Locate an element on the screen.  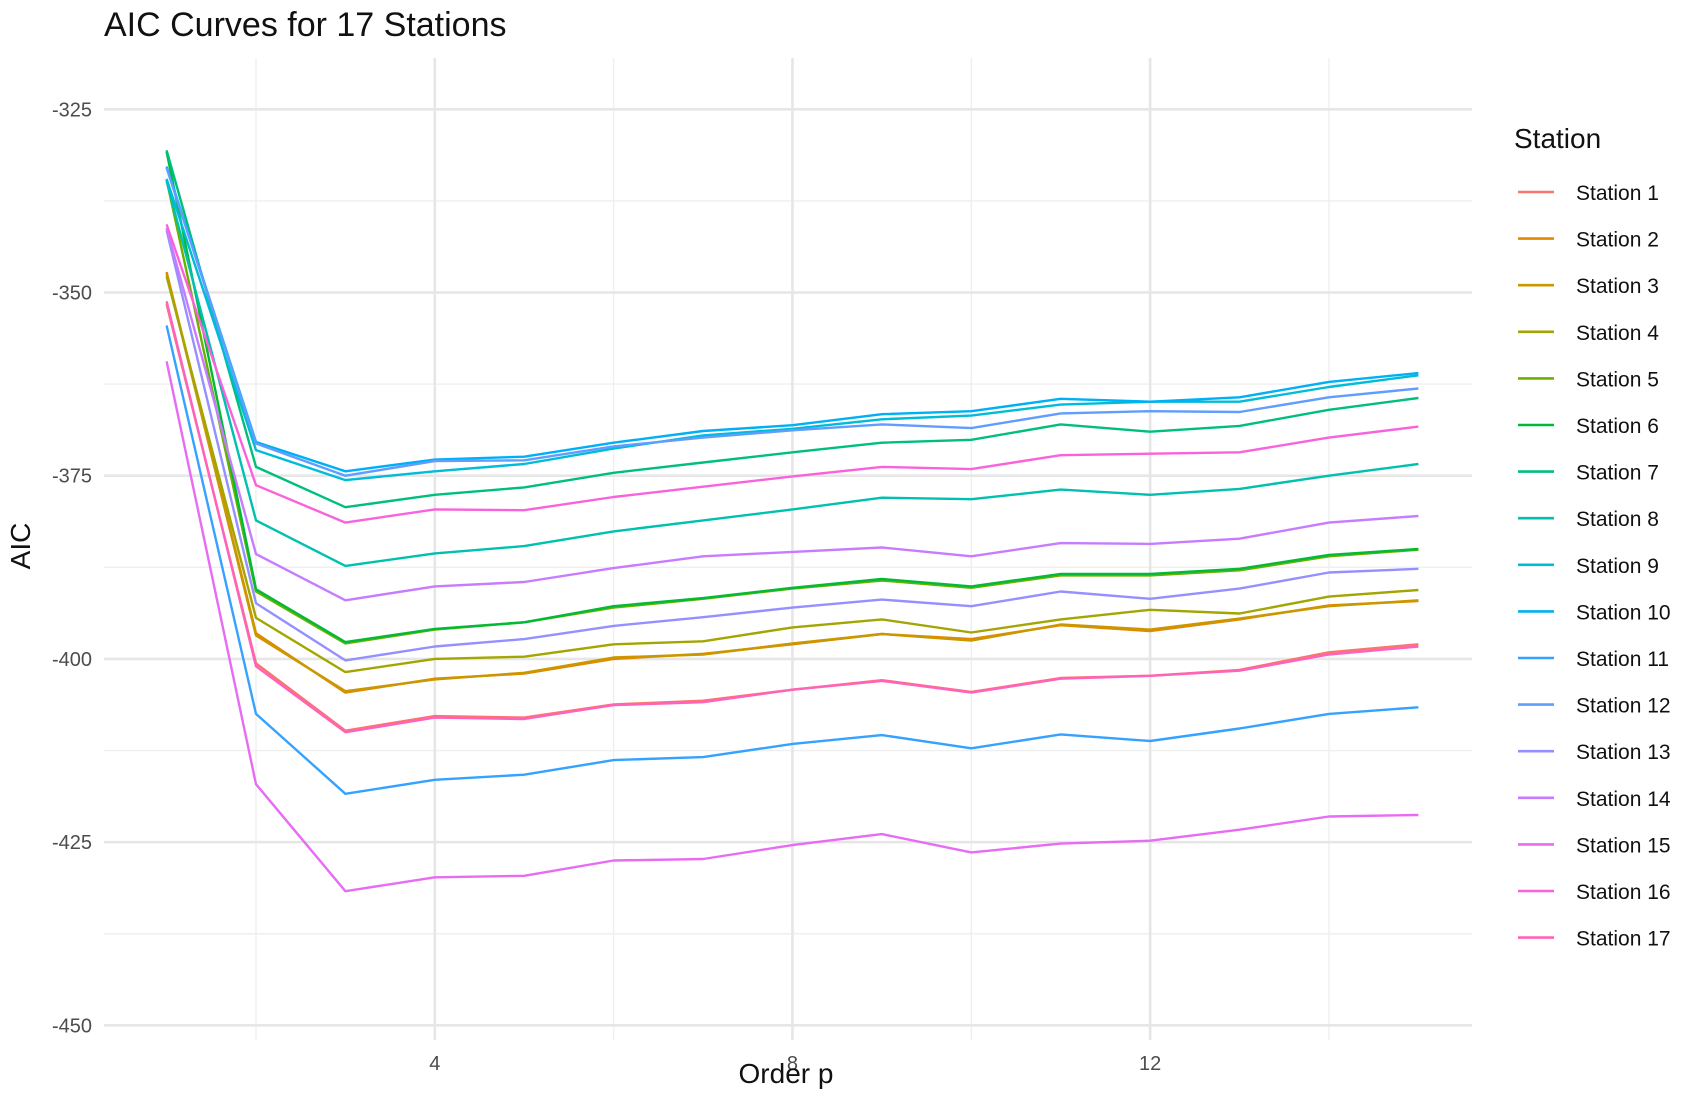
legend-label: Station 6 is located at coordinates (1617, 426).